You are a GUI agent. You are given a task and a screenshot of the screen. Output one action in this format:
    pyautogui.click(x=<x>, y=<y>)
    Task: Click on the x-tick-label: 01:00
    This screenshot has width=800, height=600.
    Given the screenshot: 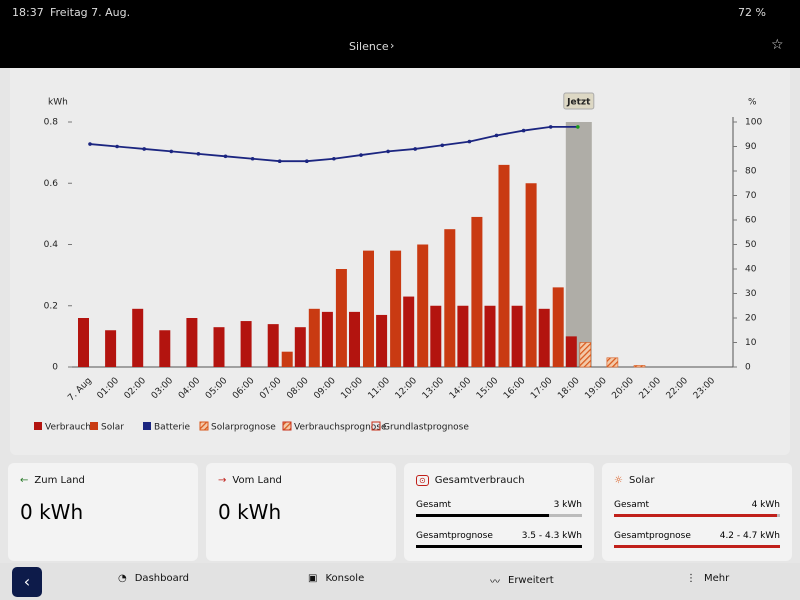 What is the action you would take?
    pyautogui.click(x=109, y=389)
    